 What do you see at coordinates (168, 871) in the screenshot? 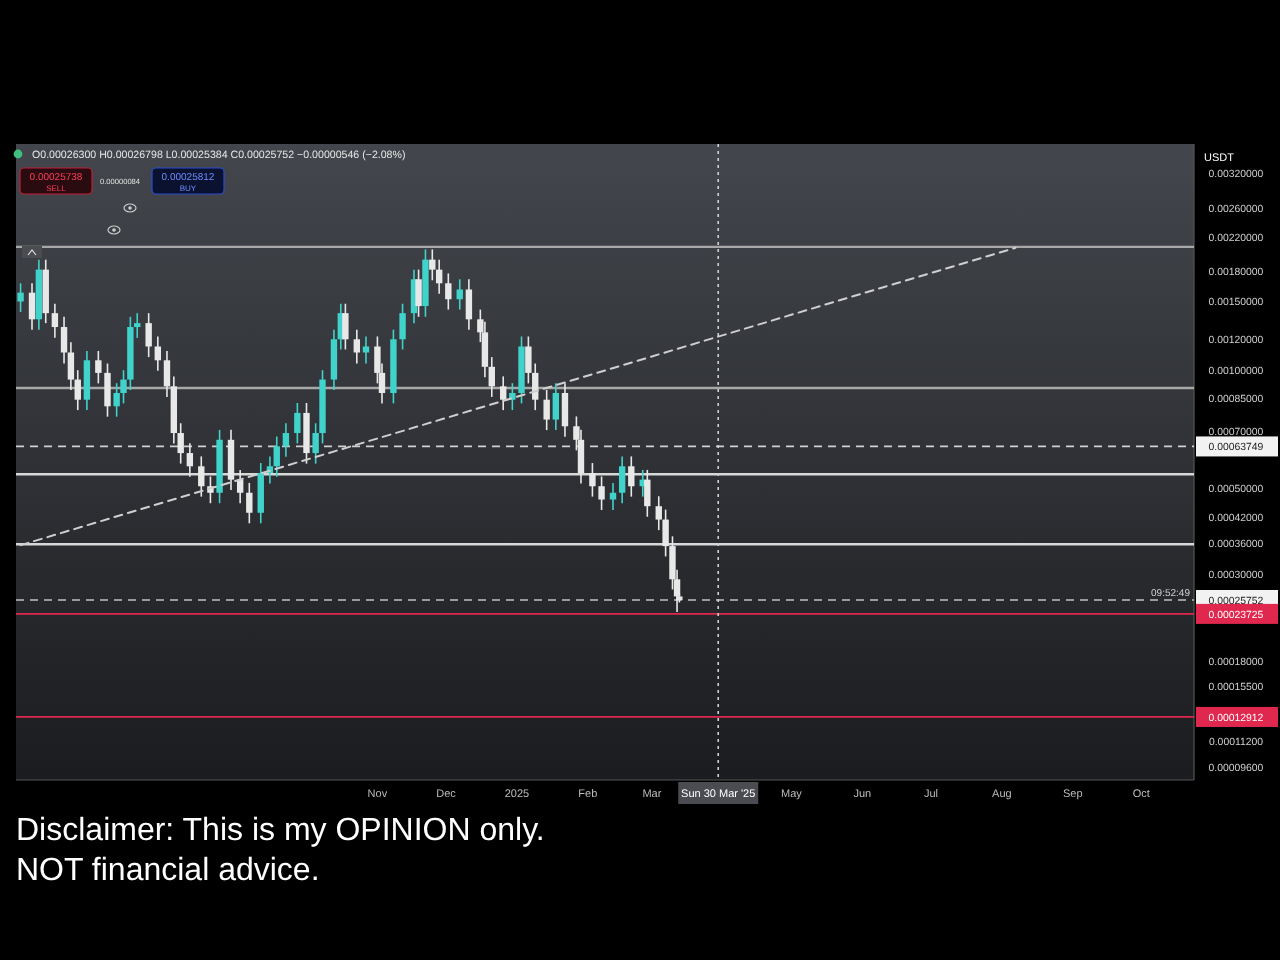
I see `text: NOT financial advice.` at bounding box center [168, 871].